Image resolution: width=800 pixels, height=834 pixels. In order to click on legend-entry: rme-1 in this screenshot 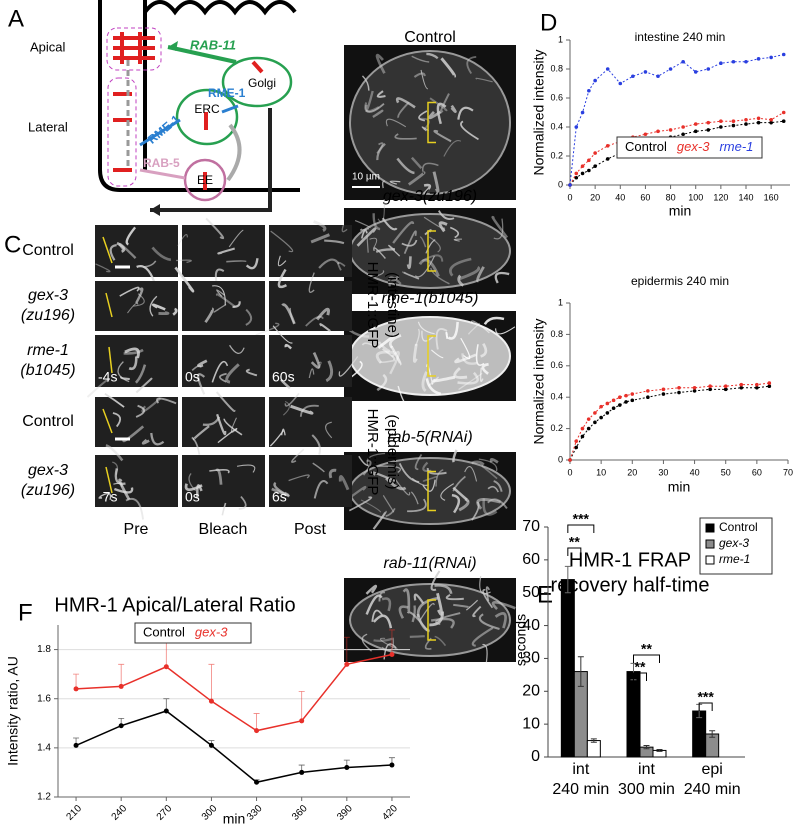, I will do `click(736, 146)`.